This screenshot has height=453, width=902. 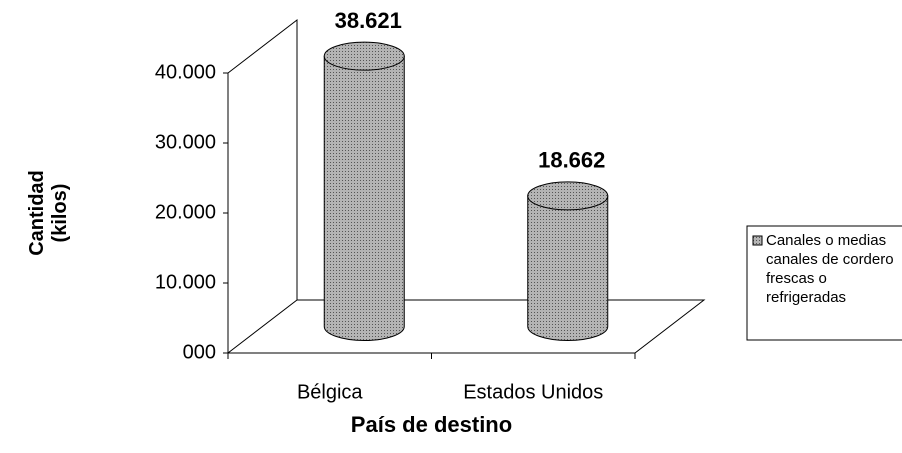 What do you see at coordinates (185, 282) in the screenshot?
I see `y-tick-label: 10.000` at bounding box center [185, 282].